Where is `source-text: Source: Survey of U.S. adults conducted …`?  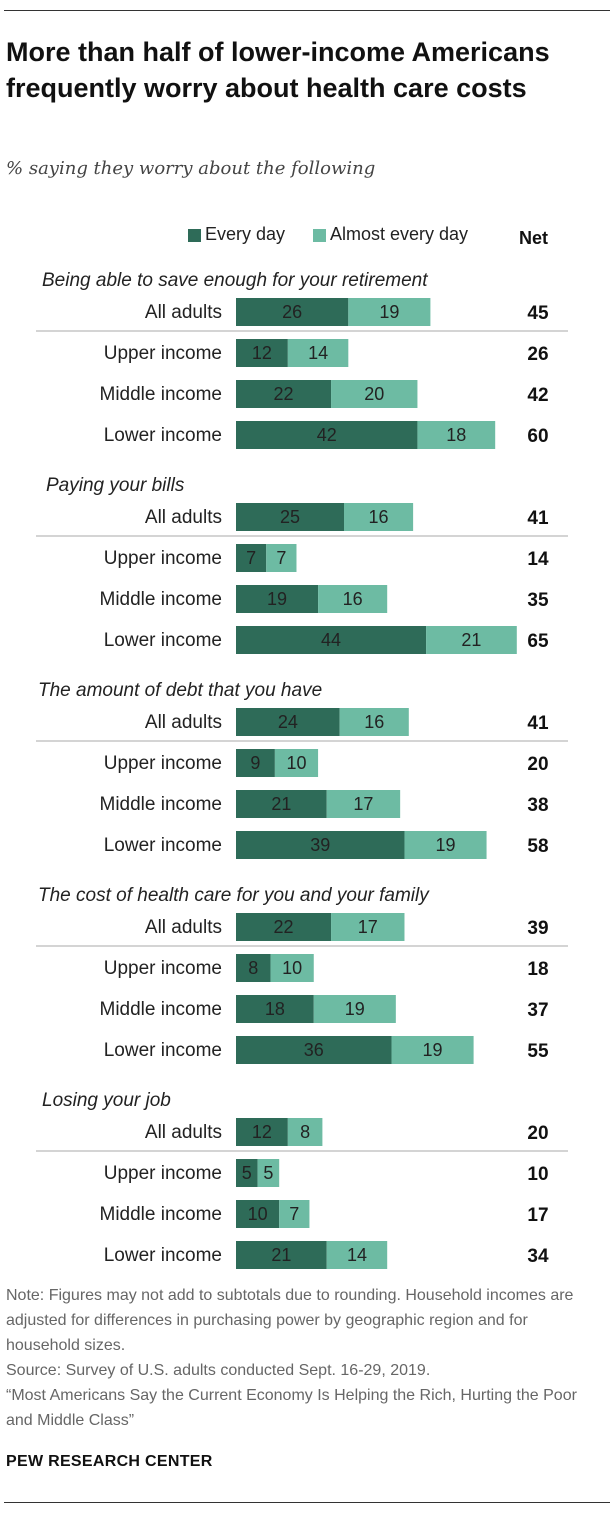 source-text: Source: Survey of U.S. adults conducted … is located at coordinates (218, 1370).